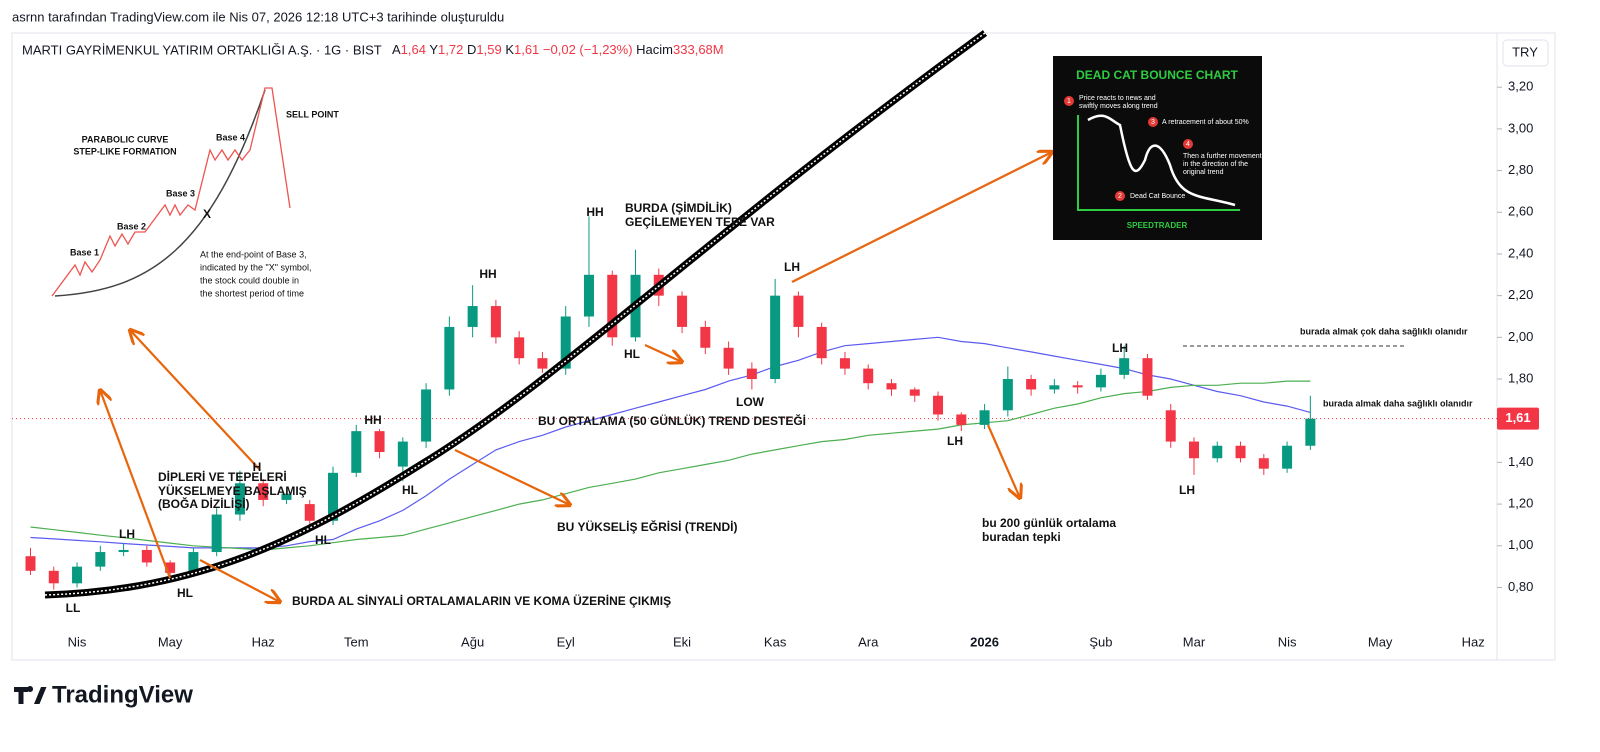 The width and height of the screenshot is (1600, 752). What do you see at coordinates (1517, 417) in the screenshot?
I see `last-price-label: 1,61` at bounding box center [1517, 417].